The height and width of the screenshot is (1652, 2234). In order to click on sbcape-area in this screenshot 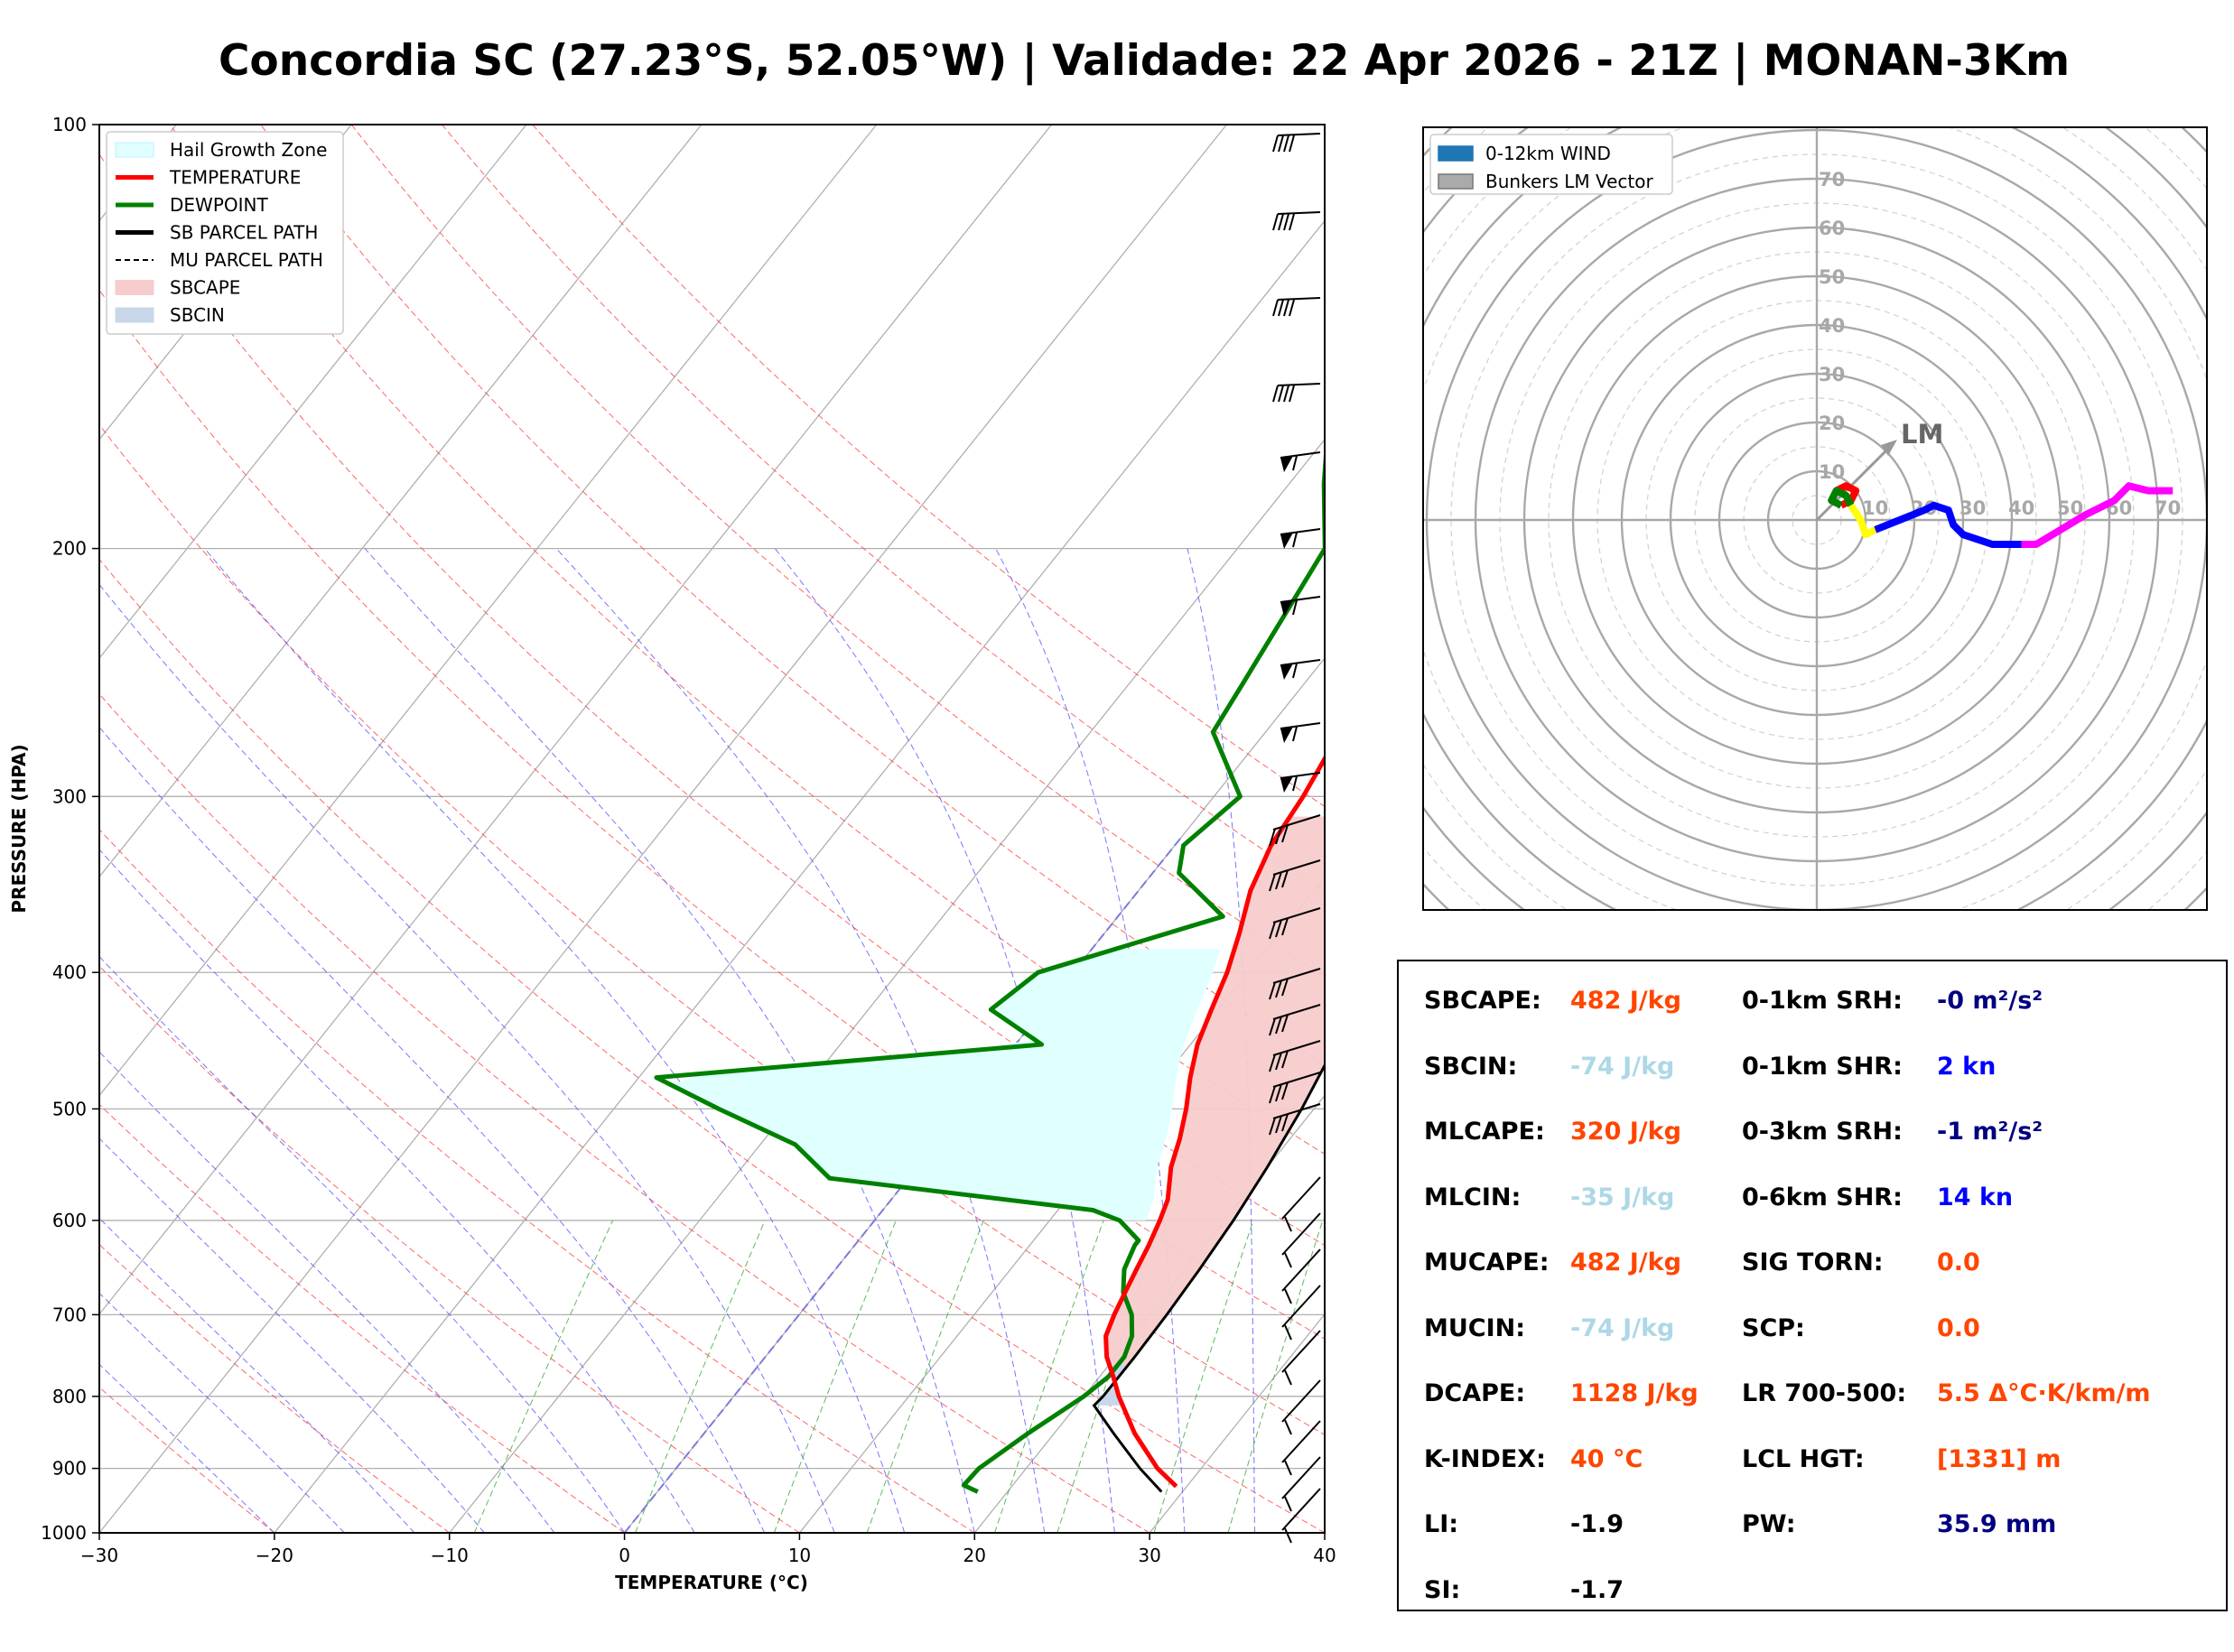, I will do `click(1215, 1091)`.